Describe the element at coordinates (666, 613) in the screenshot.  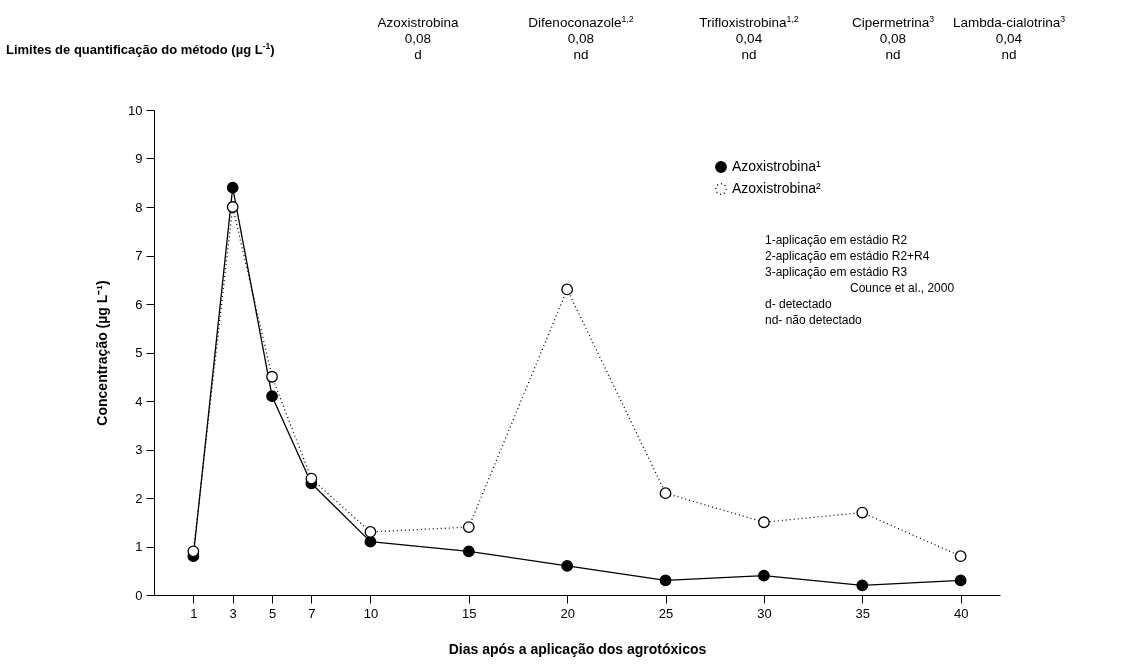
I see `x-tick-label: 25` at that location.